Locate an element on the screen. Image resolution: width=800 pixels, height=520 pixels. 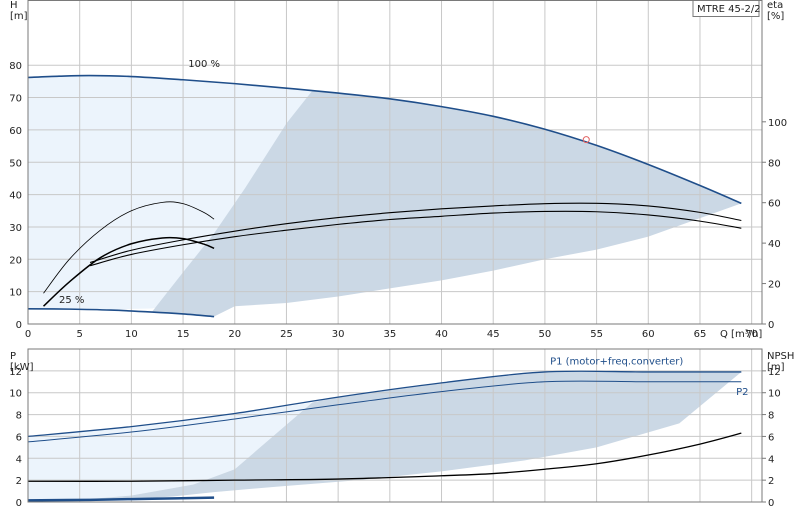
power-y-tick-label: 12 is located at coordinates (15, 372).